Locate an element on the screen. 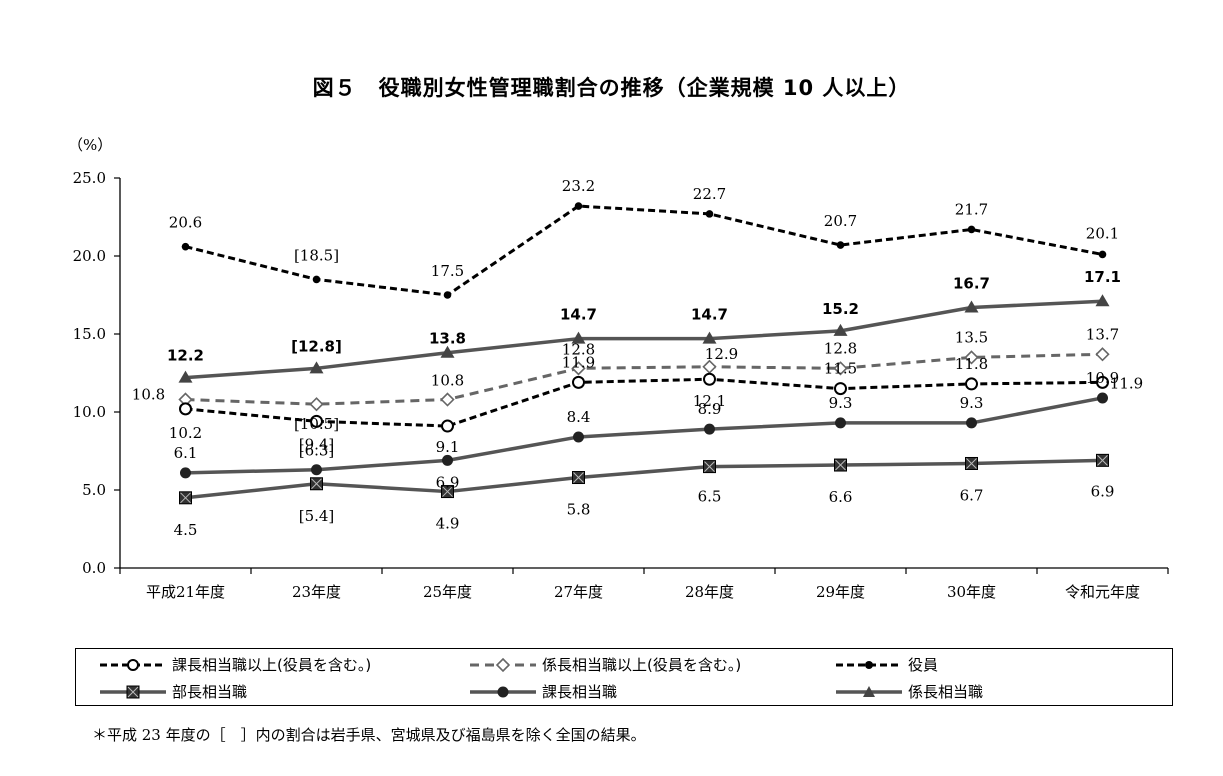  legend-item: 課長相当職以上(役員を含む。) is located at coordinates (234, 664).